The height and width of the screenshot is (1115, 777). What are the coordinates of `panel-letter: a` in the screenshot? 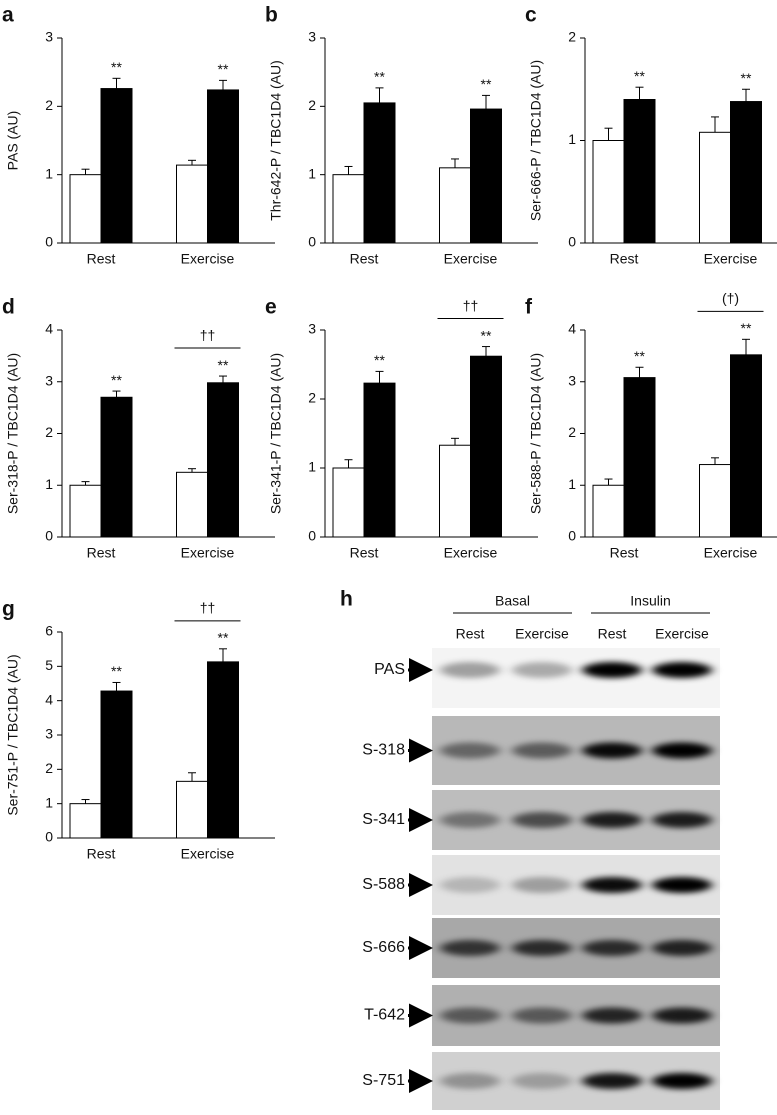 It's located at (8, 15).